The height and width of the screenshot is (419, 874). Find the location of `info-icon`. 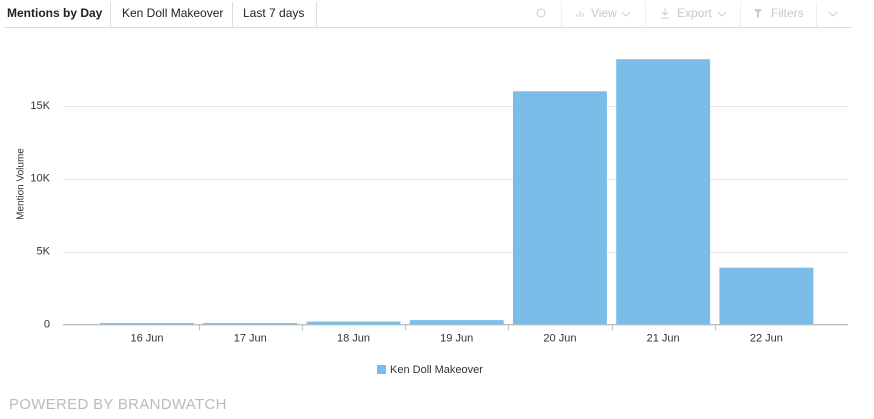

info-icon is located at coordinates (541, 13).